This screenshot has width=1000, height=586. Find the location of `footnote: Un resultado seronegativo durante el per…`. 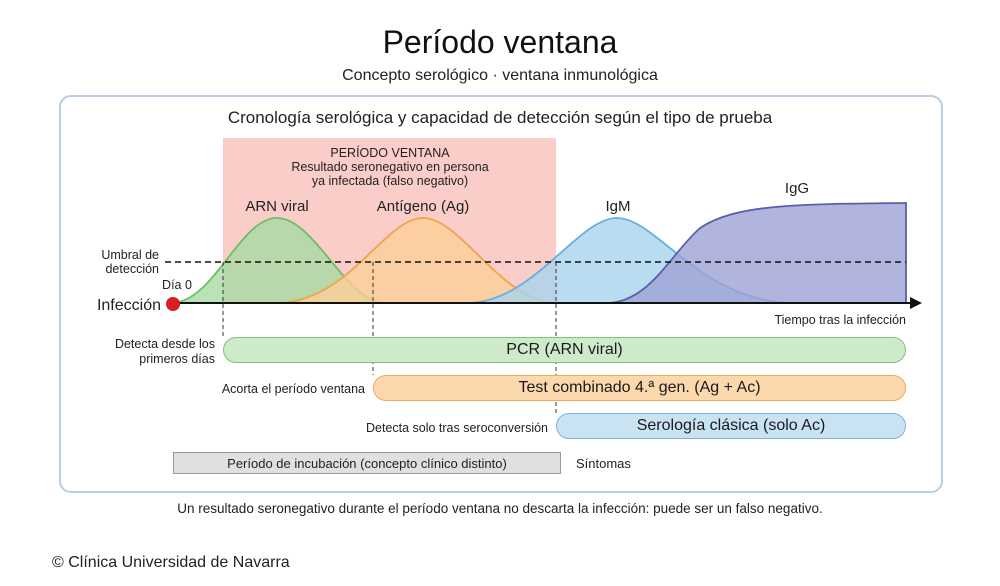

footnote: Un resultado seronegativo durante el per… is located at coordinates (500, 508).